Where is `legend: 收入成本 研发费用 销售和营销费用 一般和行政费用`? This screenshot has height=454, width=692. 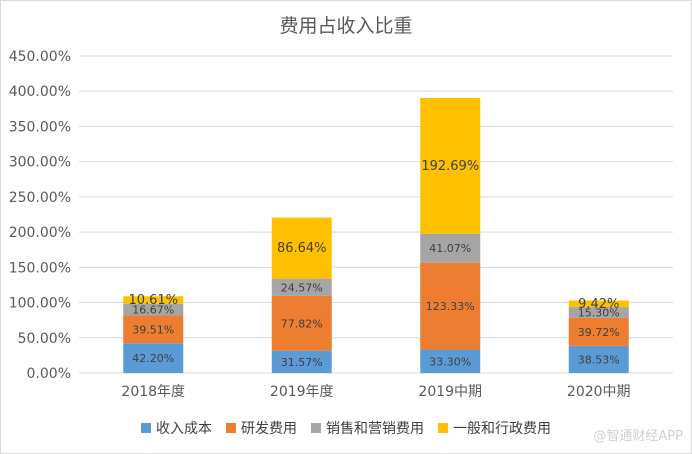 legend: 收入成本 研发费用 销售和营销费用 一般和行政费用 is located at coordinates (346, 428).